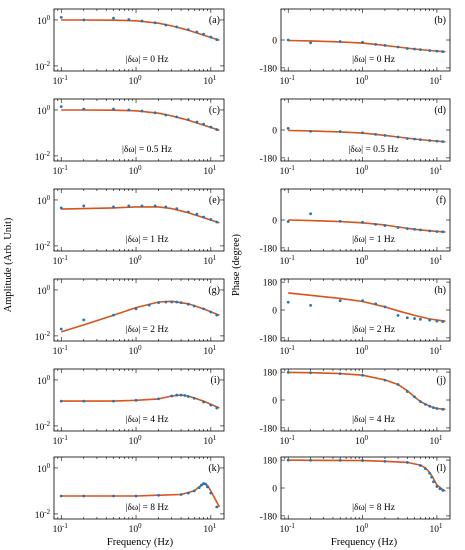 This screenshot has height=550, width=465. What do you see at coordinates (130, 495) in the screenshot?
I see `panel-k: 10⁻¹ 10⁰ 10¹ 10⁰ 10⁻² (k) |δω| = 8 Hz` at bounding box center [130, 495].